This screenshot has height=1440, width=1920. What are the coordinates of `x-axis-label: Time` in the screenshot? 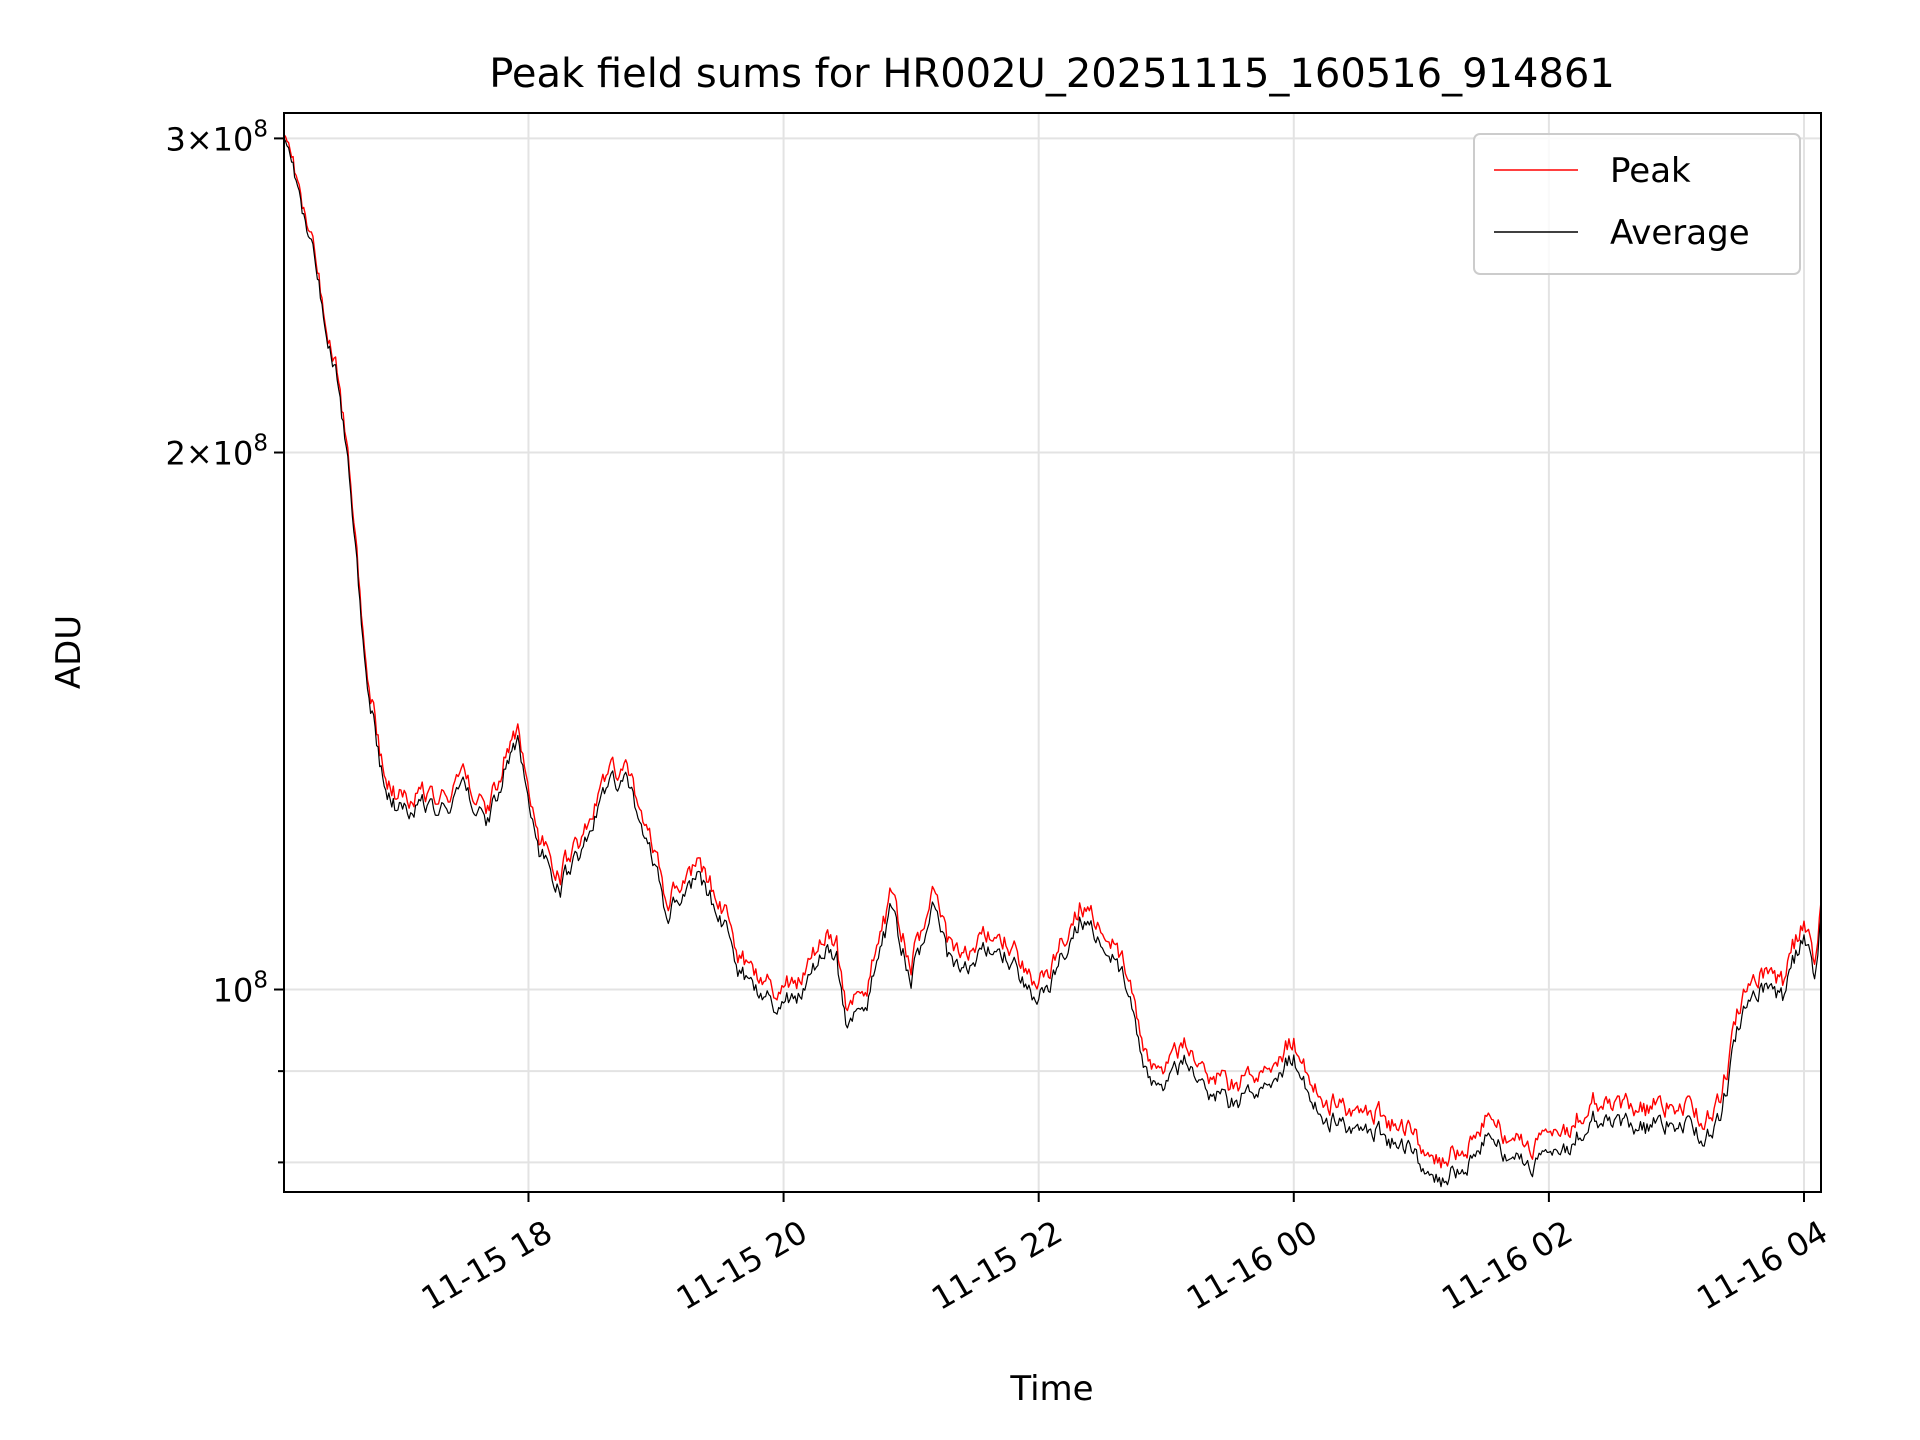 It's located at (1051, 1389).